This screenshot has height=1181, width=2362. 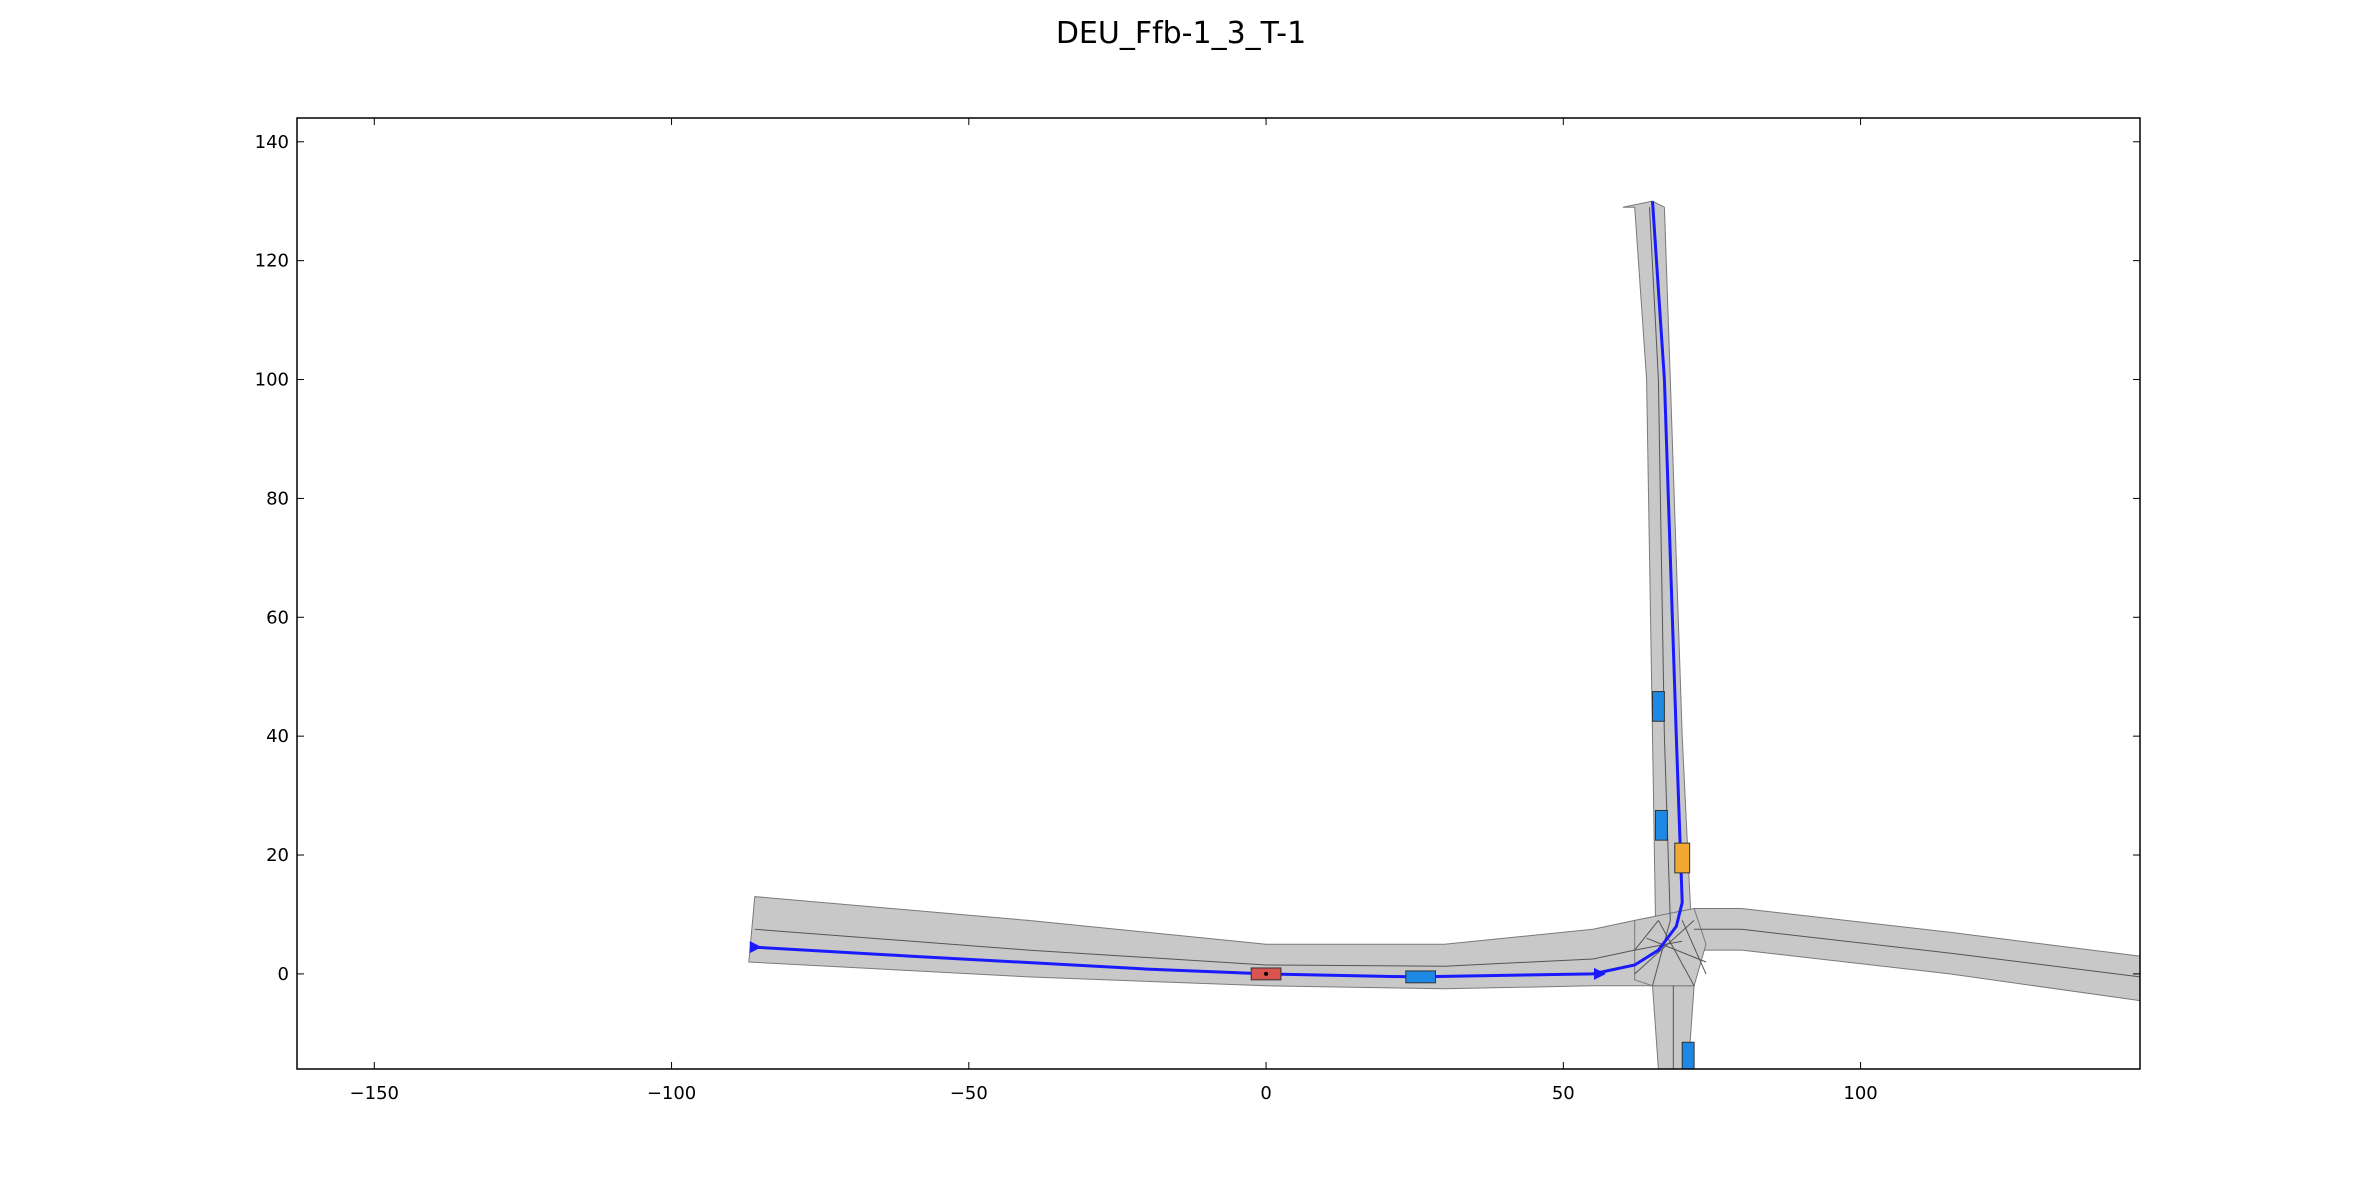 What do you see at coordinates (272, 380) in the screenshot?
I see `y-tick-label: 100` at bounding box center [272, 380].